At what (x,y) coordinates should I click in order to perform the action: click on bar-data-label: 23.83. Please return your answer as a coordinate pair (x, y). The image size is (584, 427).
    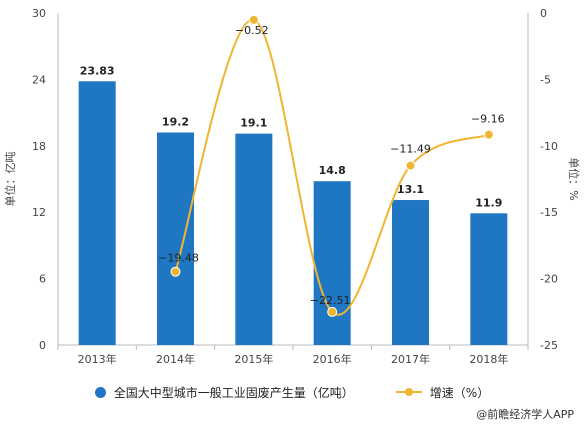
    Looking at the image, I should click on (97, 70).